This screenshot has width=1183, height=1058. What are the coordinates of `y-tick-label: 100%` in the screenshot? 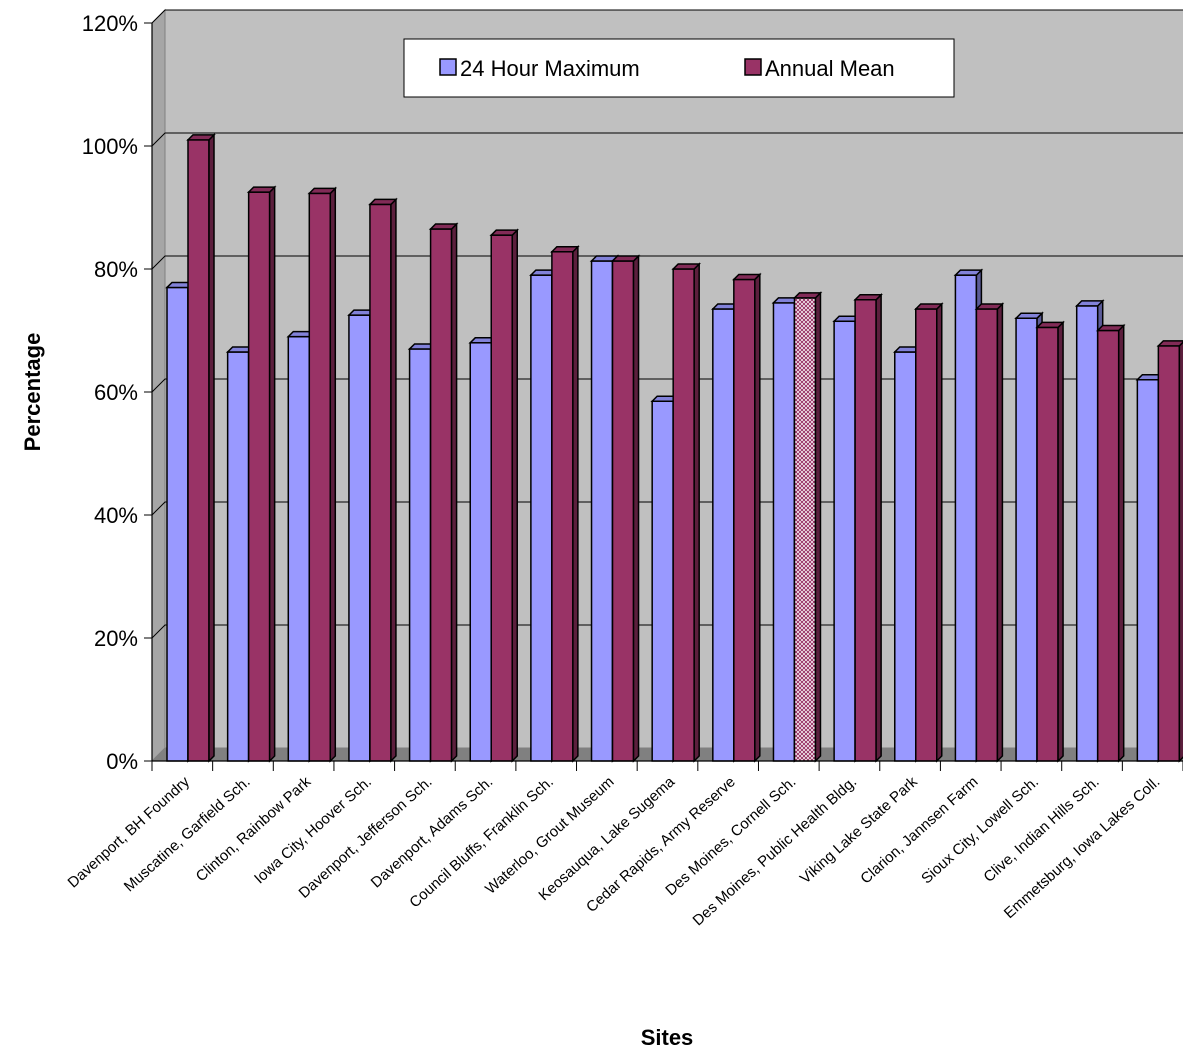 It's located at (110, 146).